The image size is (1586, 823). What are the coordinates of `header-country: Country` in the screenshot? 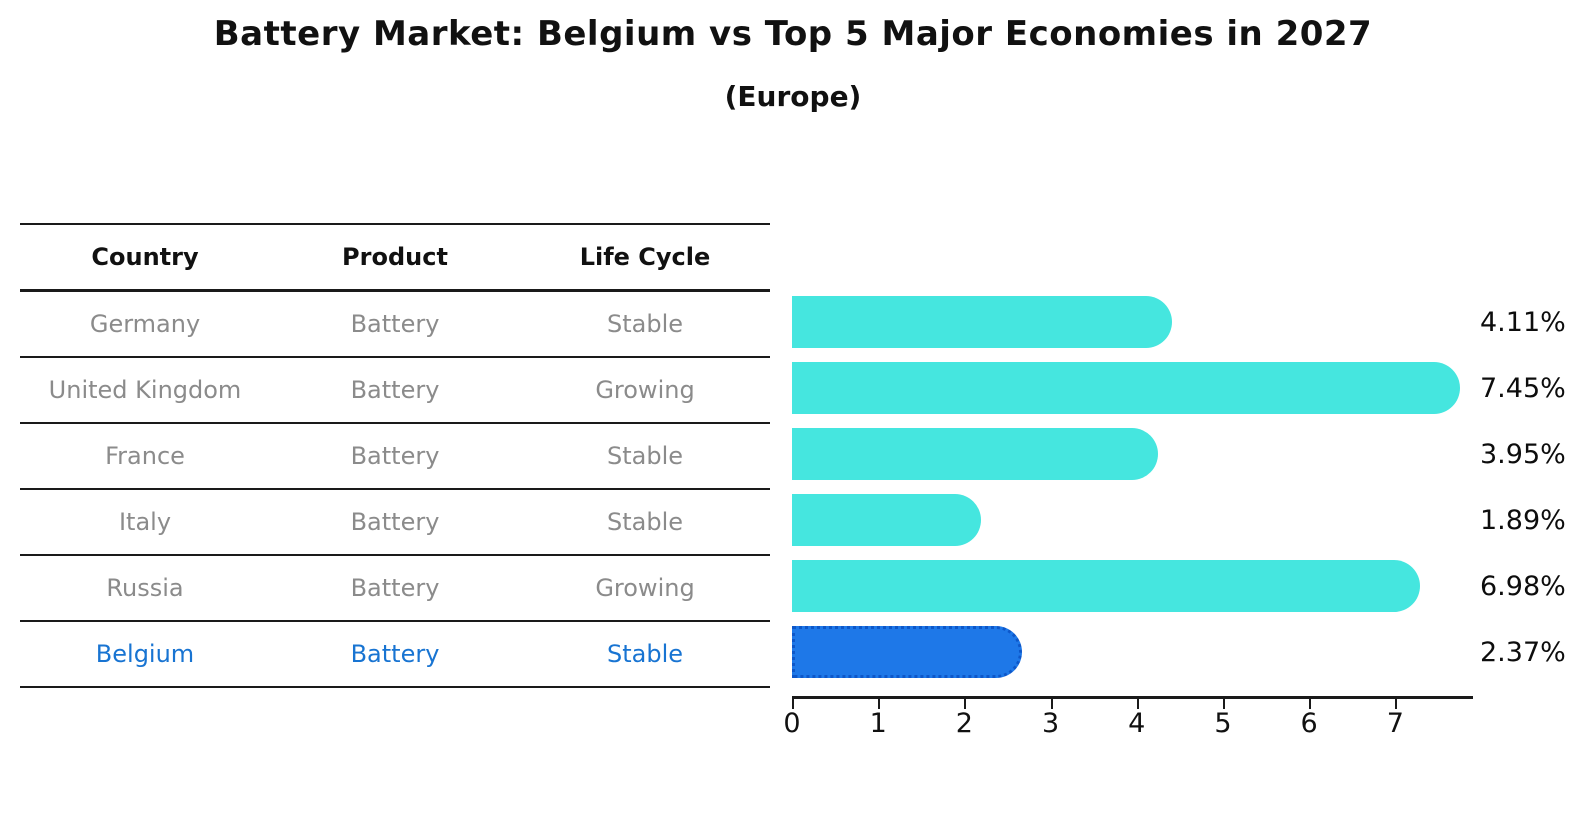 It's located at (145, 257).